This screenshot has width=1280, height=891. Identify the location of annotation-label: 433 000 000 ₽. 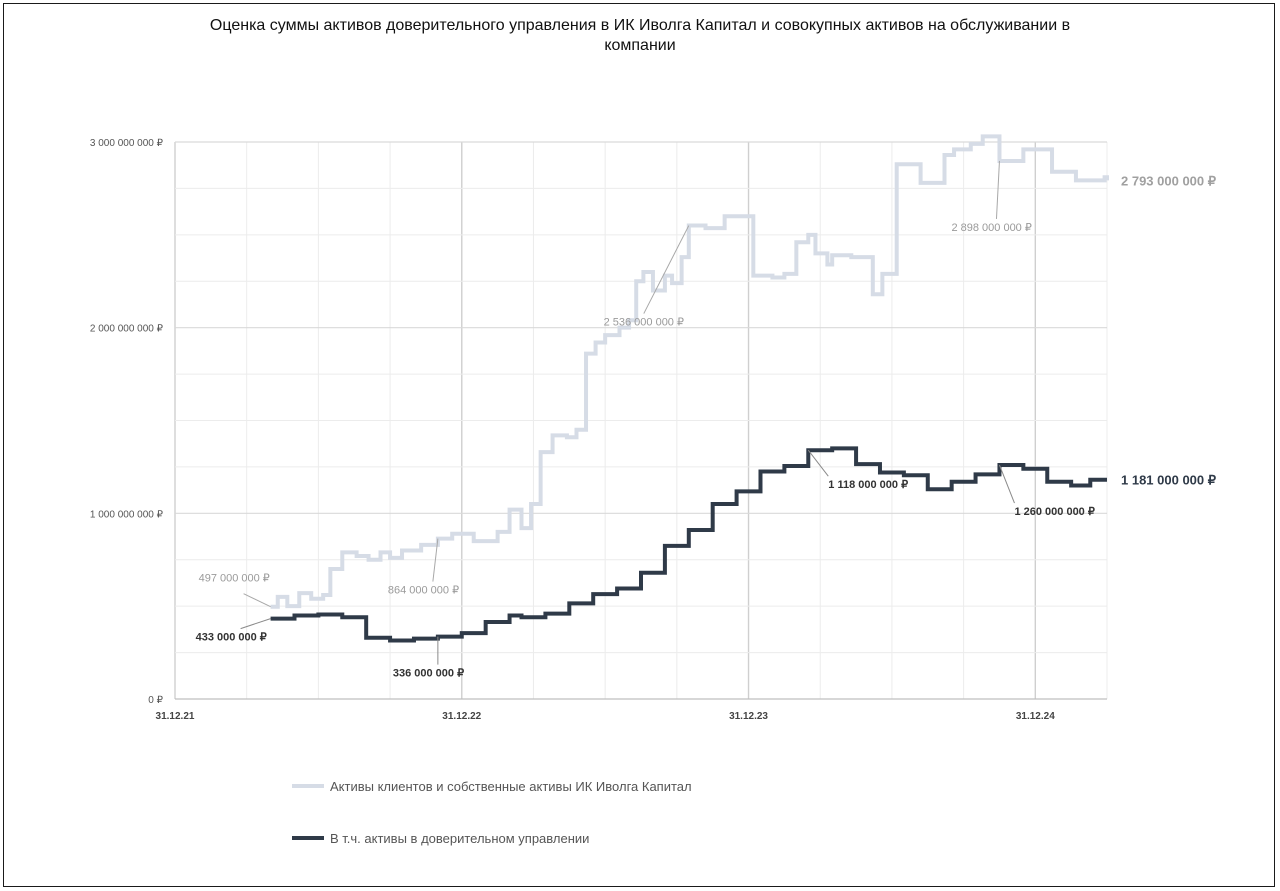
(231, 638).